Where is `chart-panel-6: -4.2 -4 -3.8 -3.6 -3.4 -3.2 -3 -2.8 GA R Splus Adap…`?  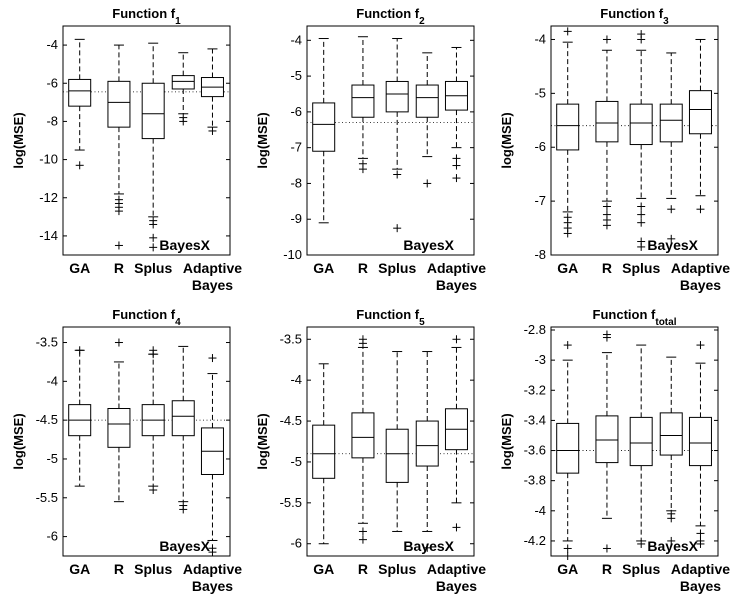 chart-panel-6: -4.2 -4 -3.8 -3.6 -3.4 -3.2 -3 -2.8 GA R Splus Adap… is located at coordinates (614, 450).